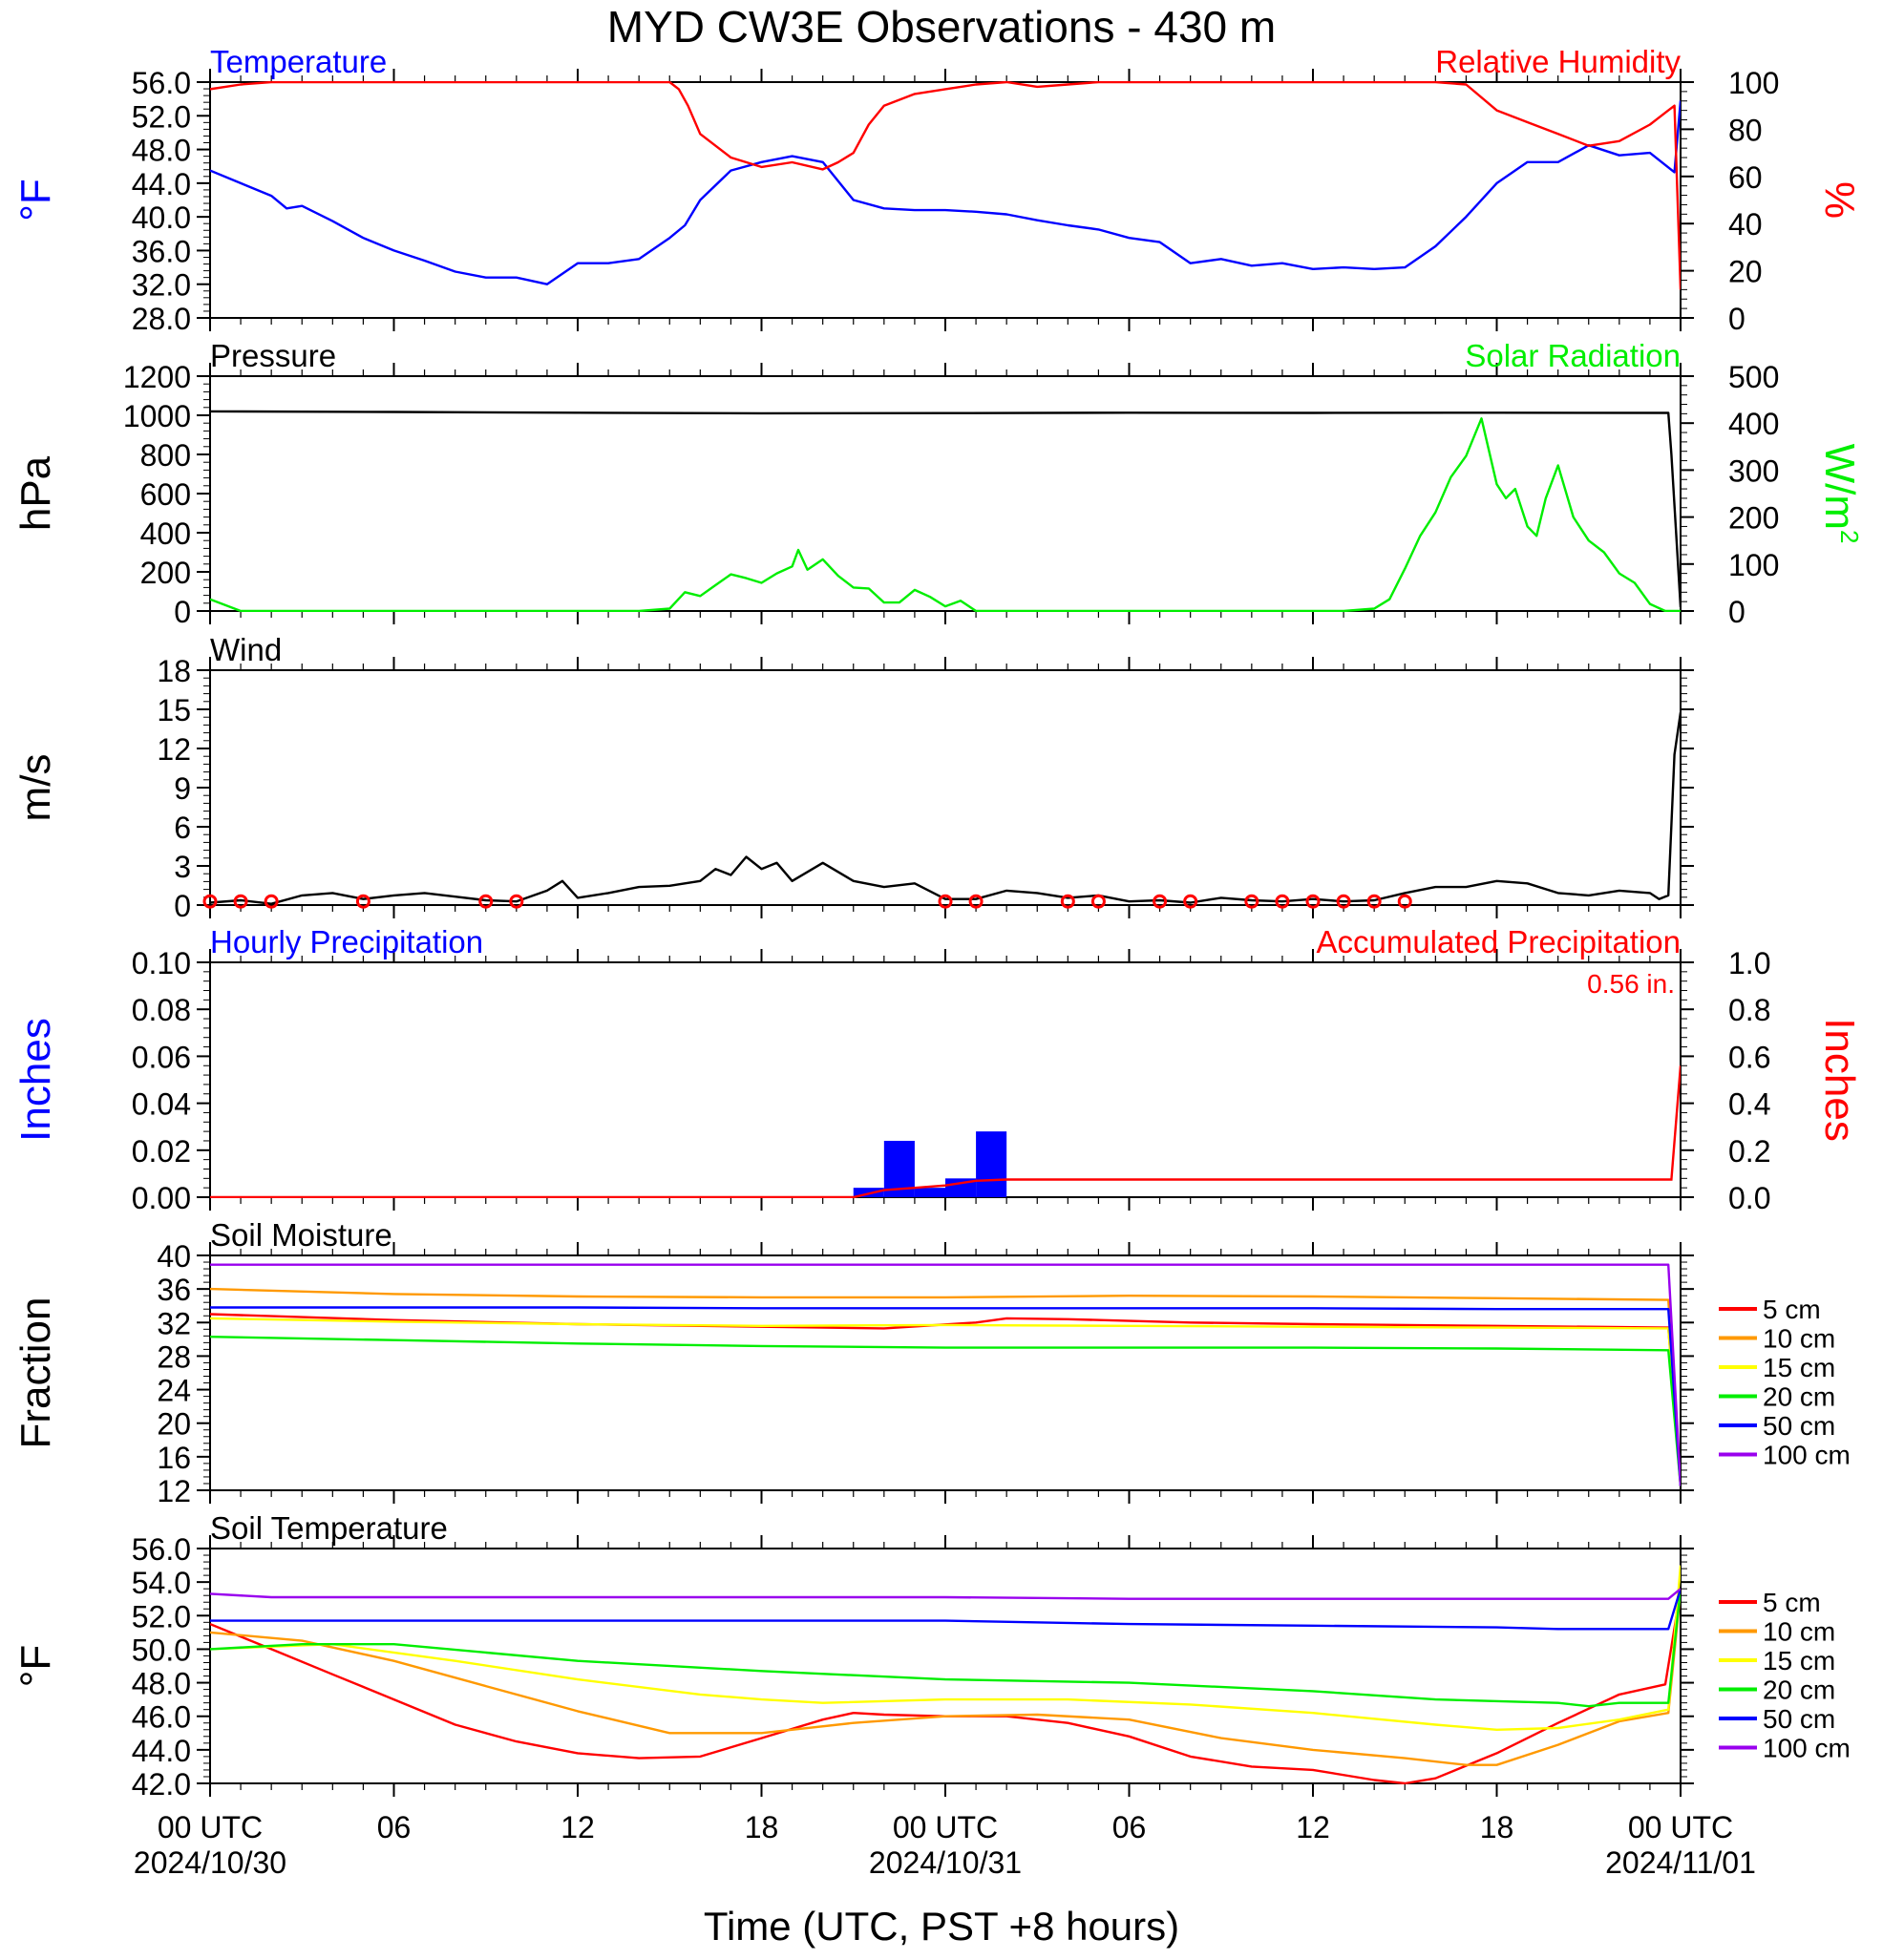  I want to click on y-tick-label-left: 16, so click(174, 1458).